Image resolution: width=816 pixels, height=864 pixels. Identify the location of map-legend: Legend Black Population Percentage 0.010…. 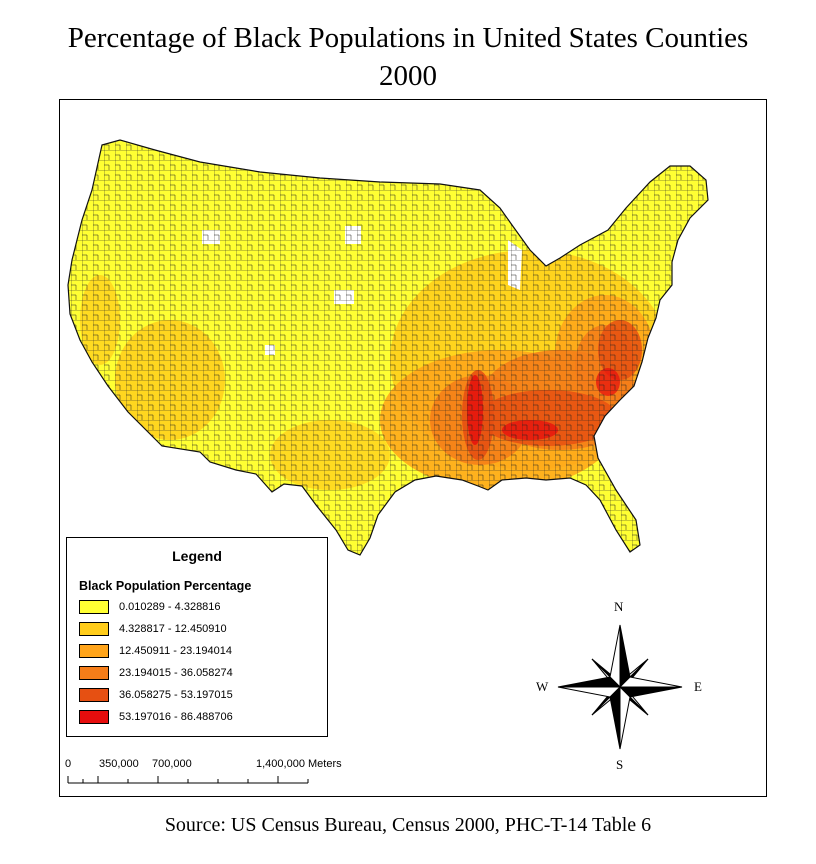
(197, 637).